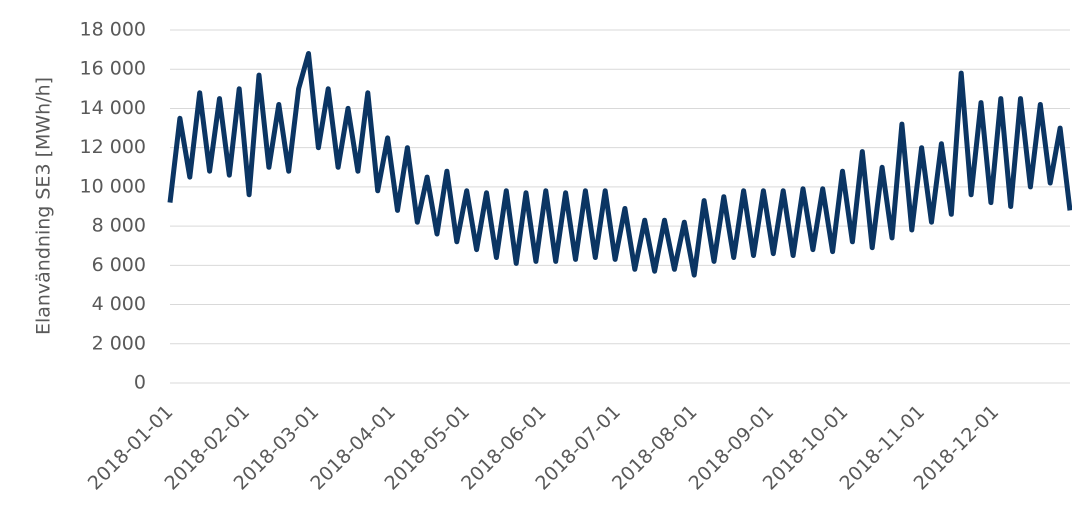 The image size is (1072, 519). Describe the element at coordinates (119, 226) in the screenshot. I see `y-tick-label: 8 000` at that location.